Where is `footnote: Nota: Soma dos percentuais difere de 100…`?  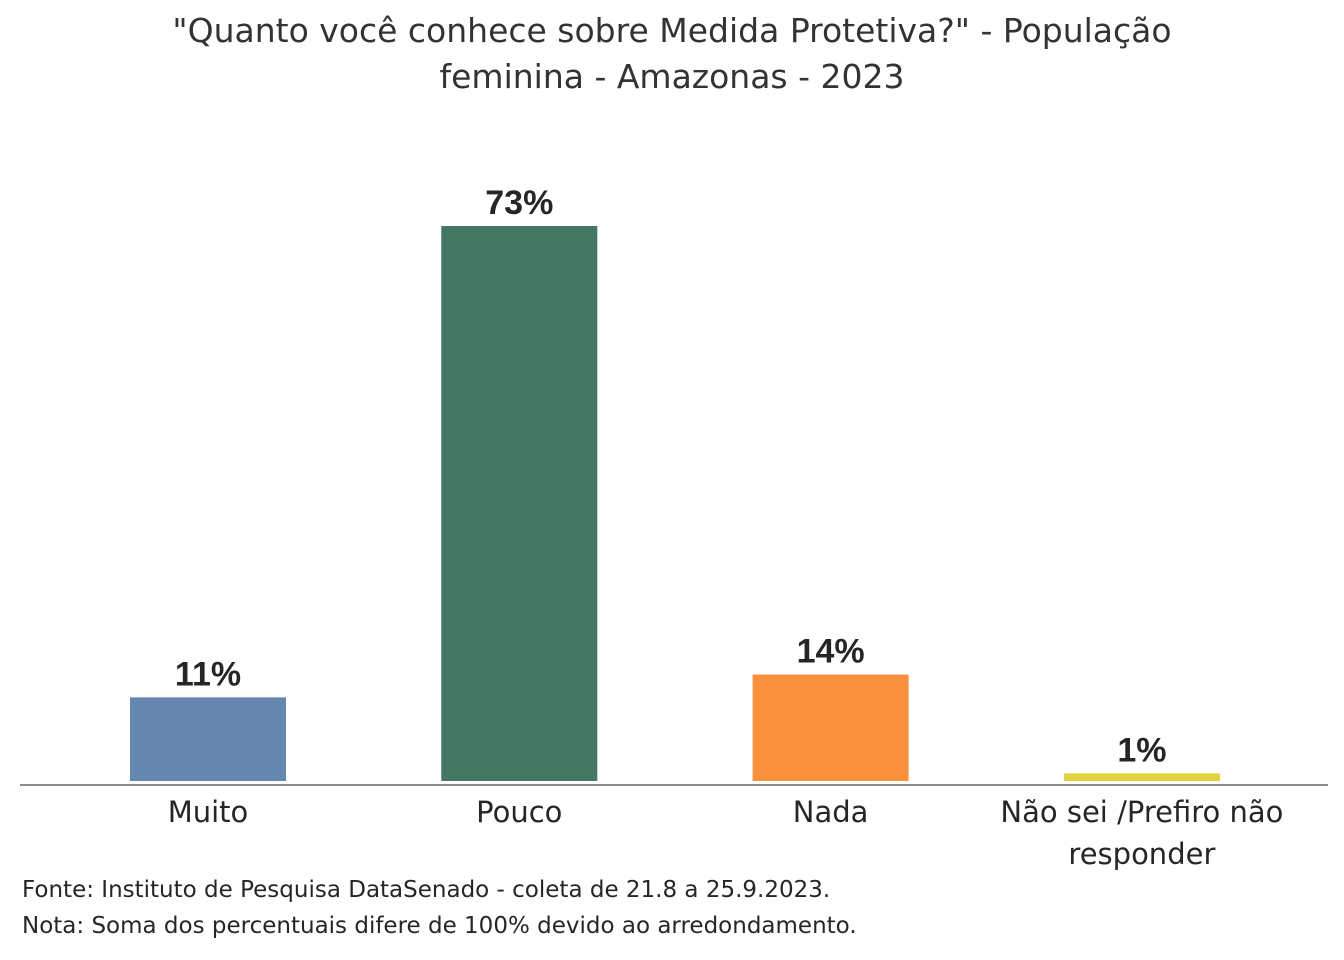 footnote: Nota: Soma dos percentuais difere de 100… is located at coordinates (439, 926).